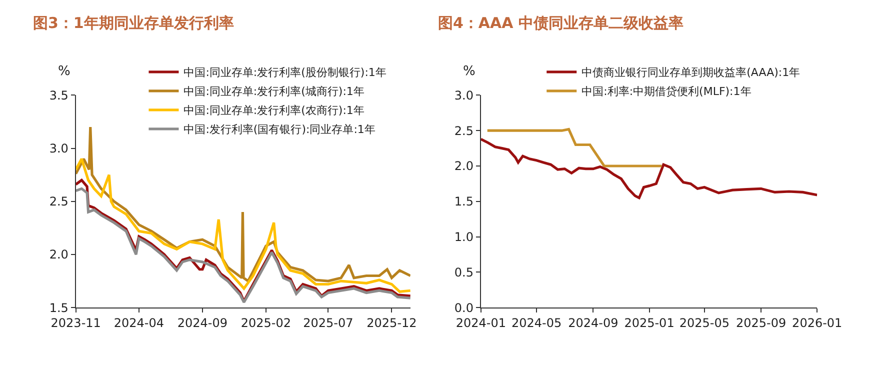 The height and width of the screenshot is (374, 870). Describe the element at coordinates (704, 323) in the screenshot. I see `x-tick-label: 2025-05` at that location.